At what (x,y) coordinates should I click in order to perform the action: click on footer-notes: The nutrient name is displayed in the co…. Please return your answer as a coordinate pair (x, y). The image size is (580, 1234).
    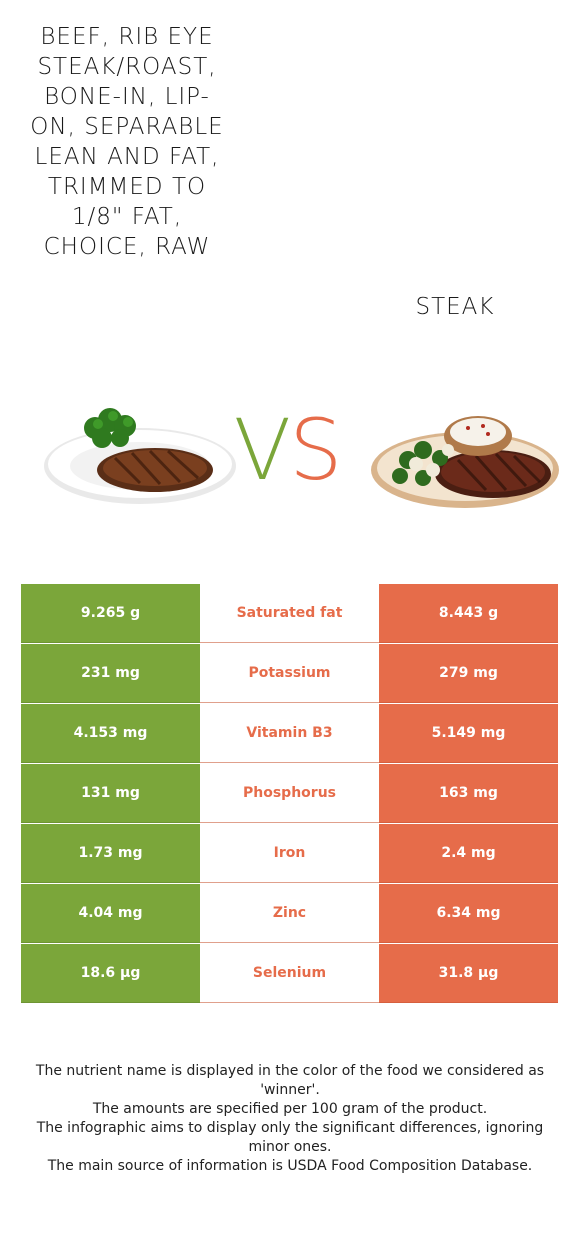
    Looking at the image, I should click on (290, 1119).